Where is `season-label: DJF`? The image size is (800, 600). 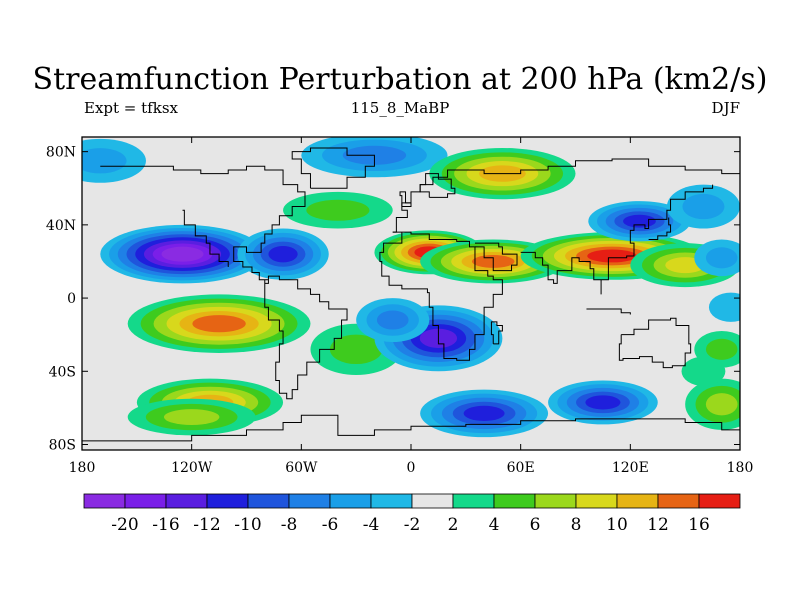
season-label: DJF is located at coordinates (725, 108).